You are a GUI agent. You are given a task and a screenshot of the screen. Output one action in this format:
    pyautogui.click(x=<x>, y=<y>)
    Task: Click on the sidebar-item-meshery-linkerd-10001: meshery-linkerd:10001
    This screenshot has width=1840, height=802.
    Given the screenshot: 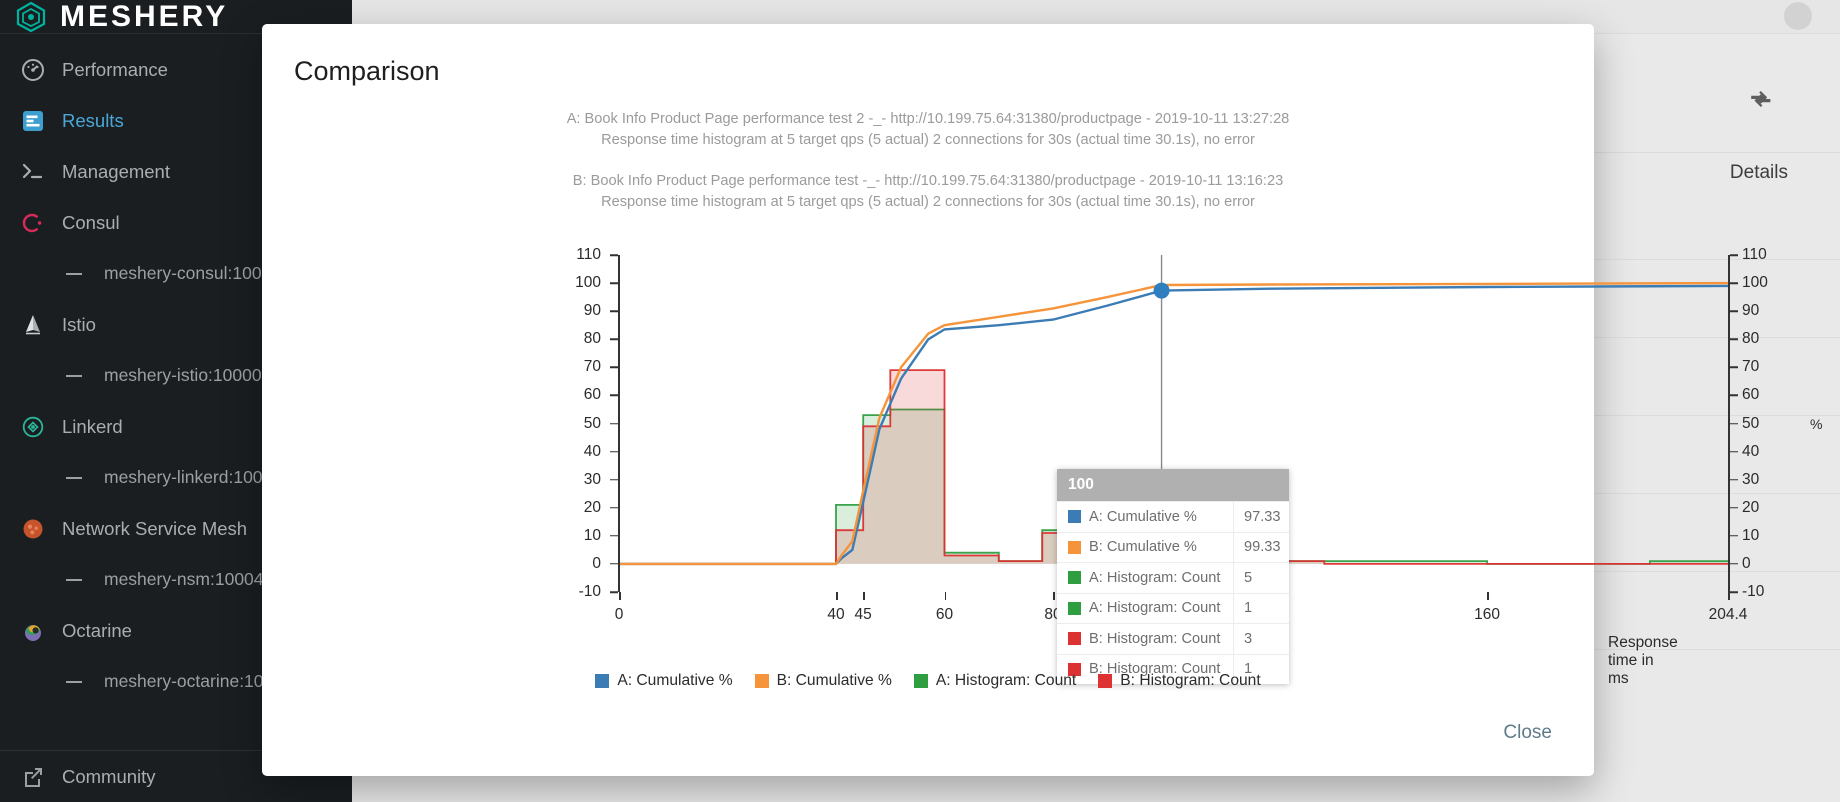 What is the action you would take?
    pyautogui.click(x=176, y=477)
    